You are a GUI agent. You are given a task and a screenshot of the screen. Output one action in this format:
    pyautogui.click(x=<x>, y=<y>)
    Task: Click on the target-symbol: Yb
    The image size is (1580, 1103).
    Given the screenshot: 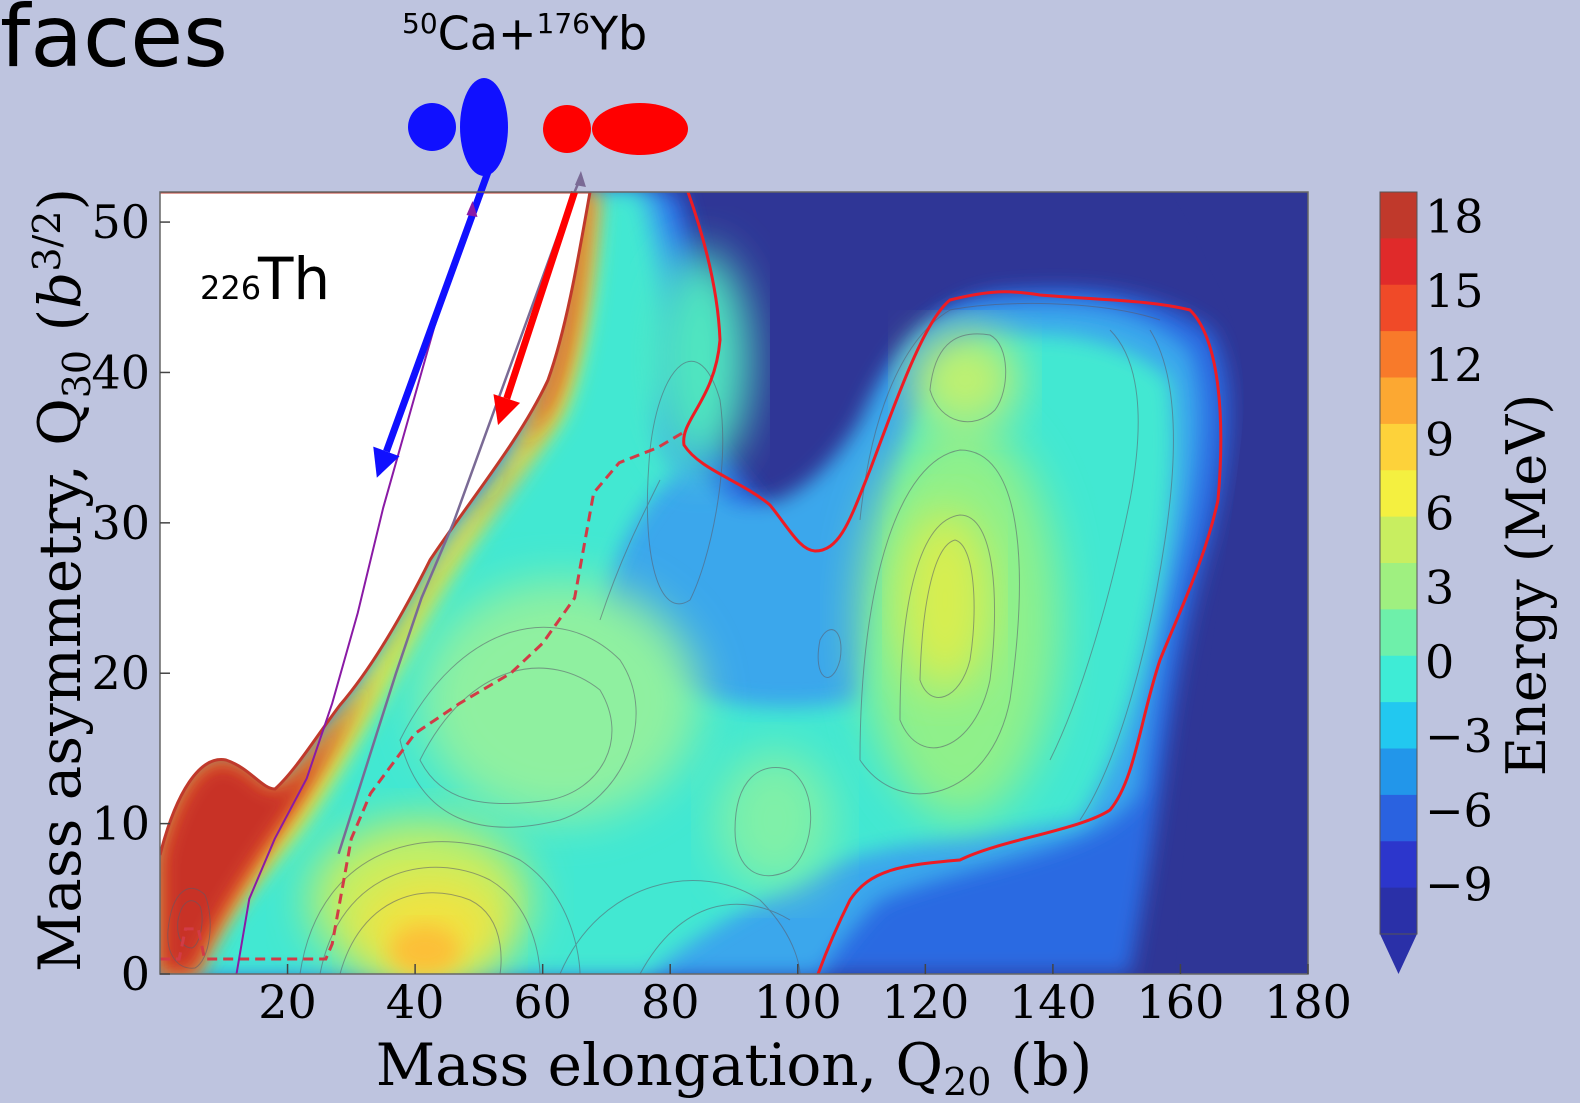 What is the action you would take?
    pyautogui.click(x=618, y=33)
    